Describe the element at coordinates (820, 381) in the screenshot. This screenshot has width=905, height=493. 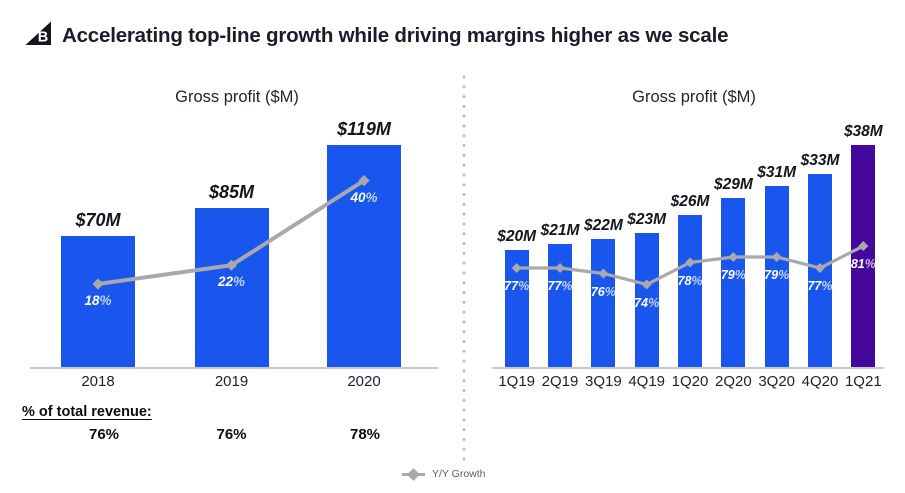
I see `x-axis-label: 4Q20` at that location.